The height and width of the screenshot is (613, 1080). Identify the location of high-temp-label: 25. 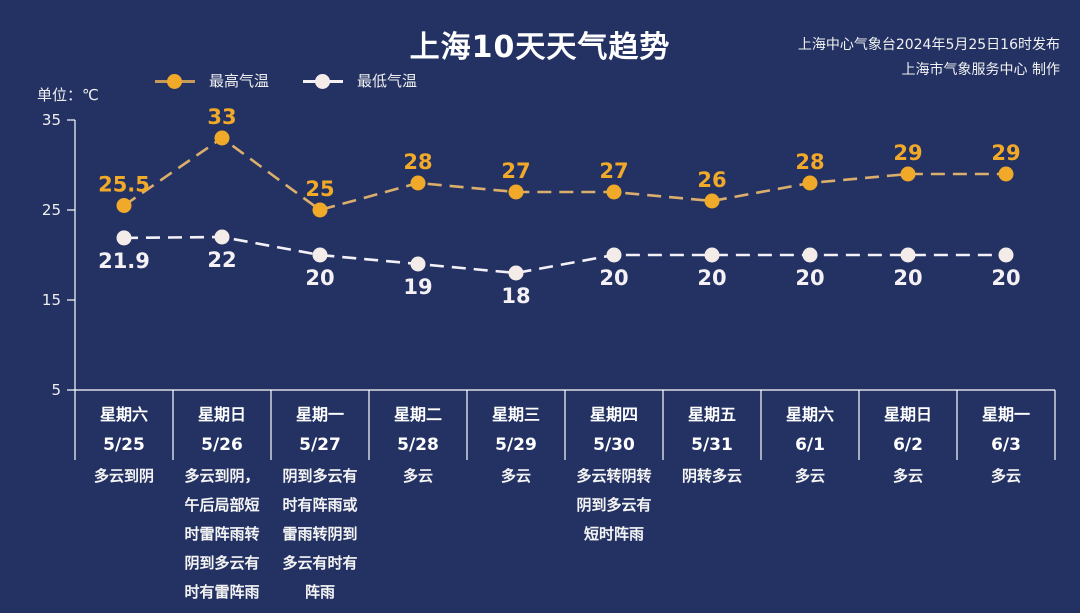
(319, 189).